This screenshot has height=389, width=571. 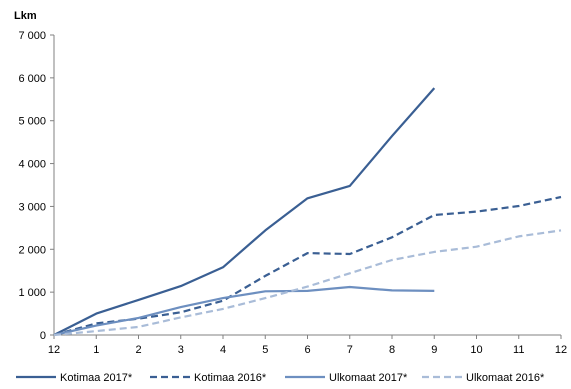 What do you see at coordinates (476, 350) in the screenshot?
I see `x-tick-label: 10` at bounding box center [476, 350].